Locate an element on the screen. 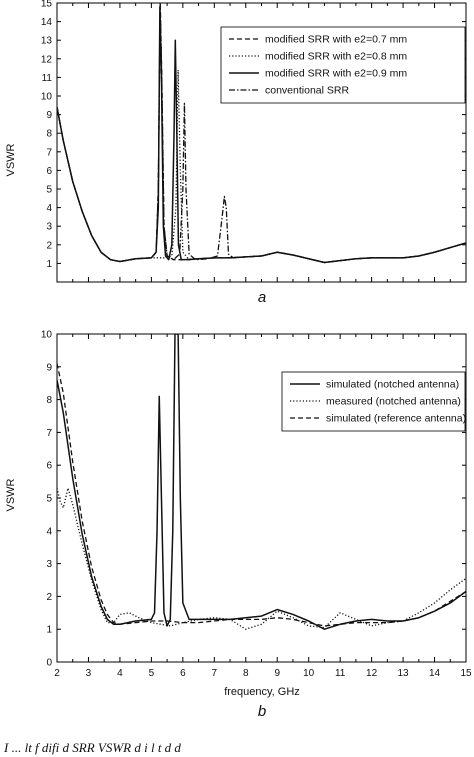 This screenshot has height=757, width=474. x-tick-label: 5 is located at coordinates (152, 673).